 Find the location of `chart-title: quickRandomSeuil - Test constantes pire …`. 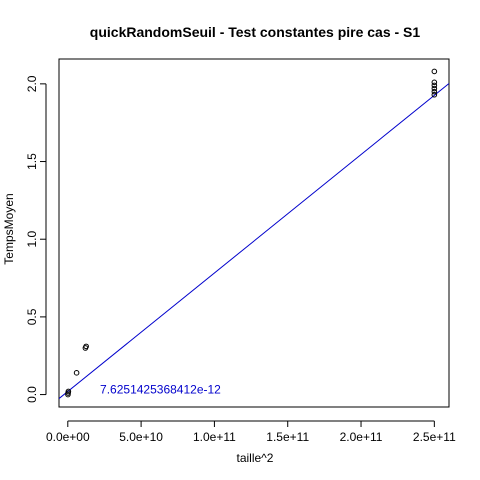

chart-title: quickRandomSeuil - Test constantes pire … is located at coordinates (255, 32).